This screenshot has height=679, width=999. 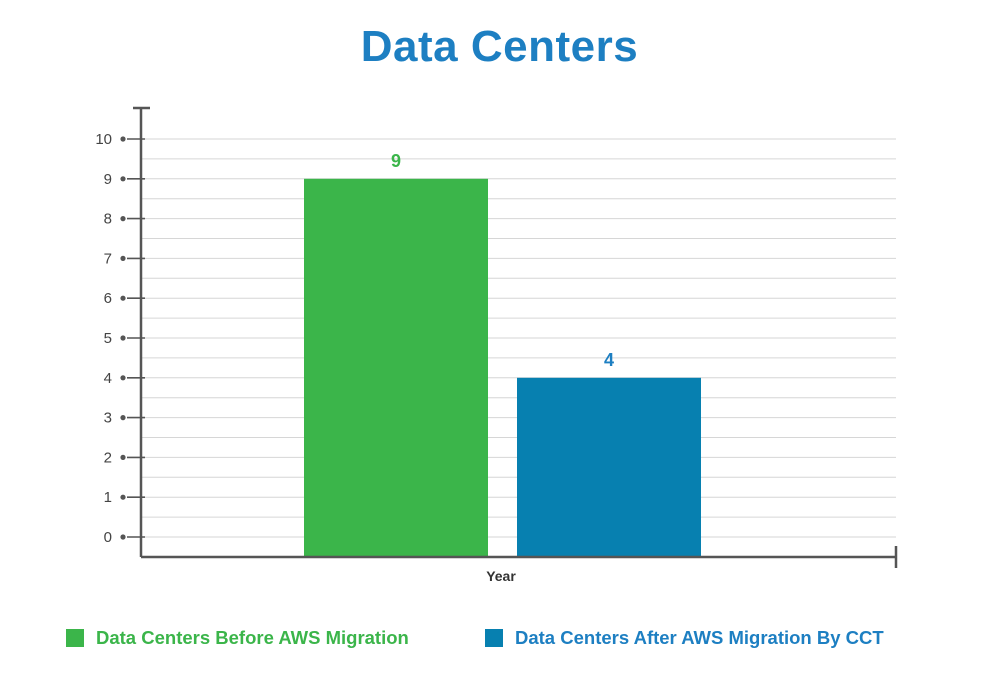 I want to click on y-tick-label: 7, so click(x=108, y=258).